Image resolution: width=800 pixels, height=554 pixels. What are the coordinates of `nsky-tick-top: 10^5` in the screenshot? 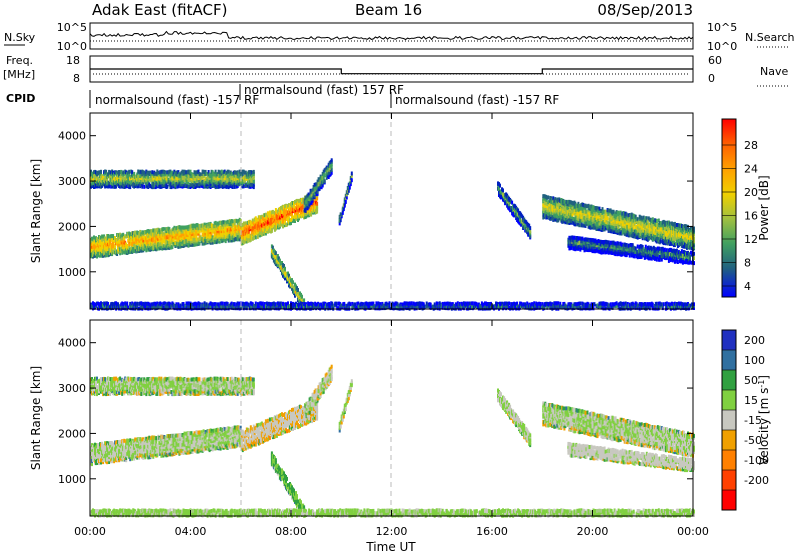 It's located at (72, 27).